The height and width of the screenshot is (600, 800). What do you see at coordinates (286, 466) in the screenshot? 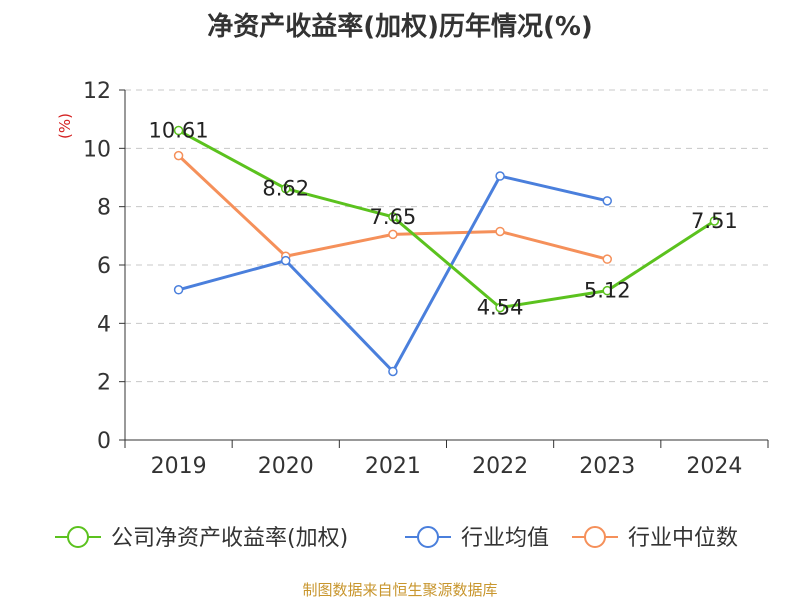
I see `x-tick-label: 2020` at bounding box center [286, 466].